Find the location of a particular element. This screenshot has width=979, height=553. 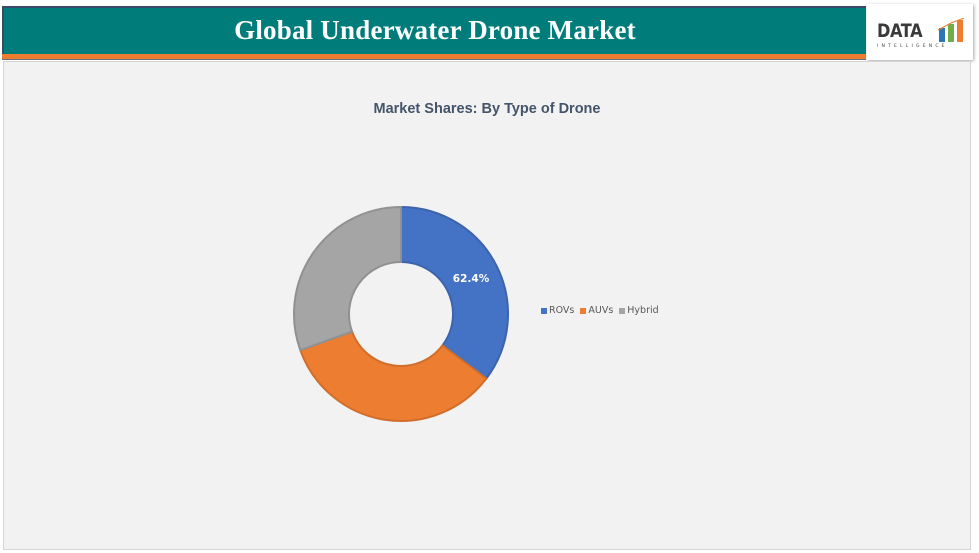

logo-text: DATA is located at coordinates (900, 31).